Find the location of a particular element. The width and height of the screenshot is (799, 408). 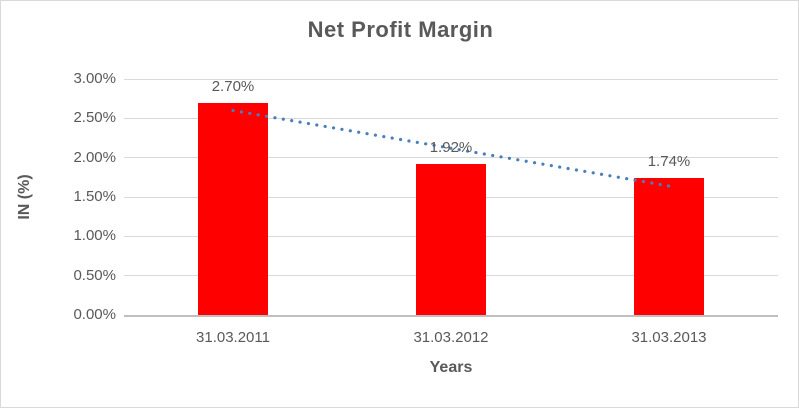

y-tick-label: 2.50% is located at coordinates (94, 118).